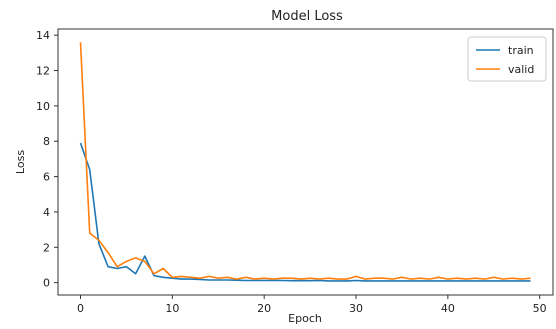  Describe the element at coordinates (46, 212) in the screenshot. I see `y-tick-label: 4` at that location.